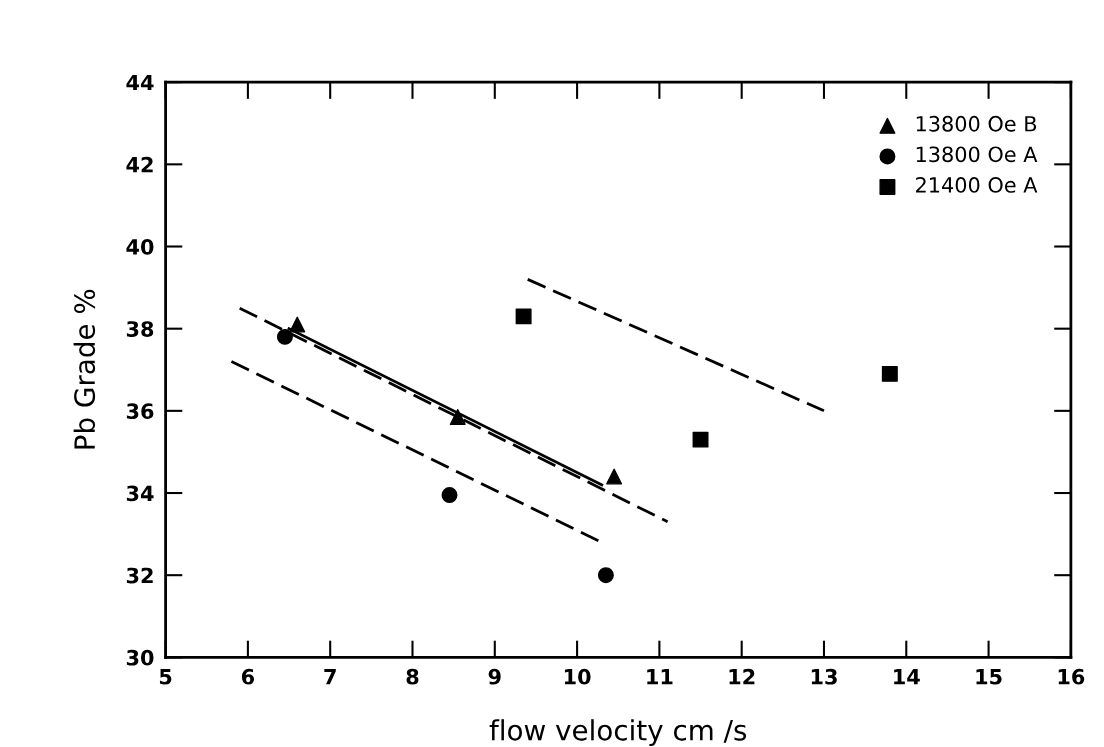  Describe the element at coordinates (140, 657) in the screenshot. I see `y-tick-label: 30` at that location.